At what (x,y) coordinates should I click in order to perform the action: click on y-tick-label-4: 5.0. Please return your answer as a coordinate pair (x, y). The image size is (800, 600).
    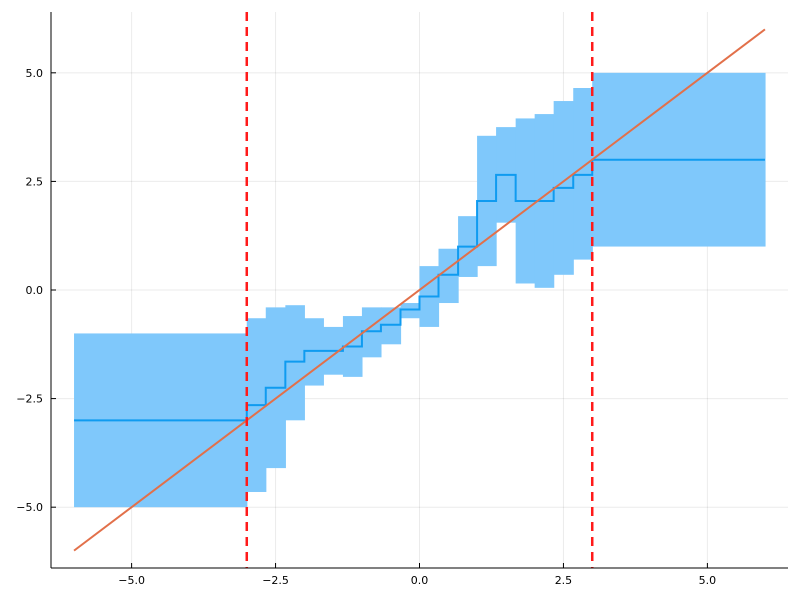
    Looking at the image, I should click on (35, 73).